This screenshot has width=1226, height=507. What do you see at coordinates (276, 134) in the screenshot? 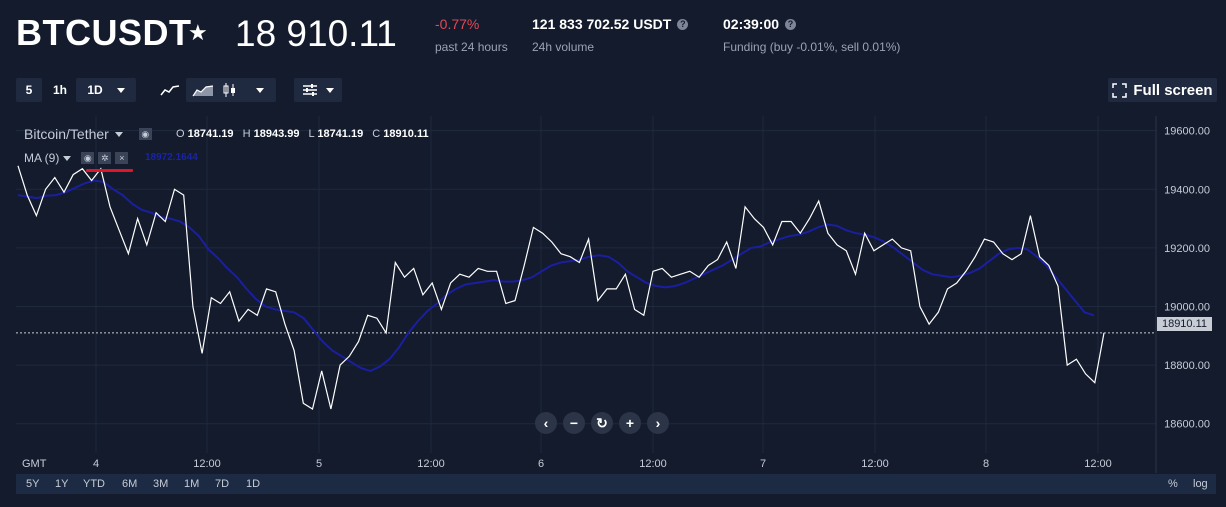
I see `high-value: 18943.99` at bounding box center [276, 134].